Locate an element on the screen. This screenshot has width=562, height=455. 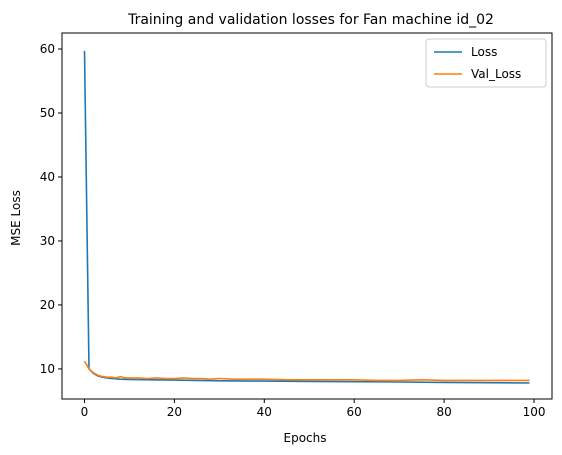
y-tick-label-10: 10 is located at coordinates (47, 369).